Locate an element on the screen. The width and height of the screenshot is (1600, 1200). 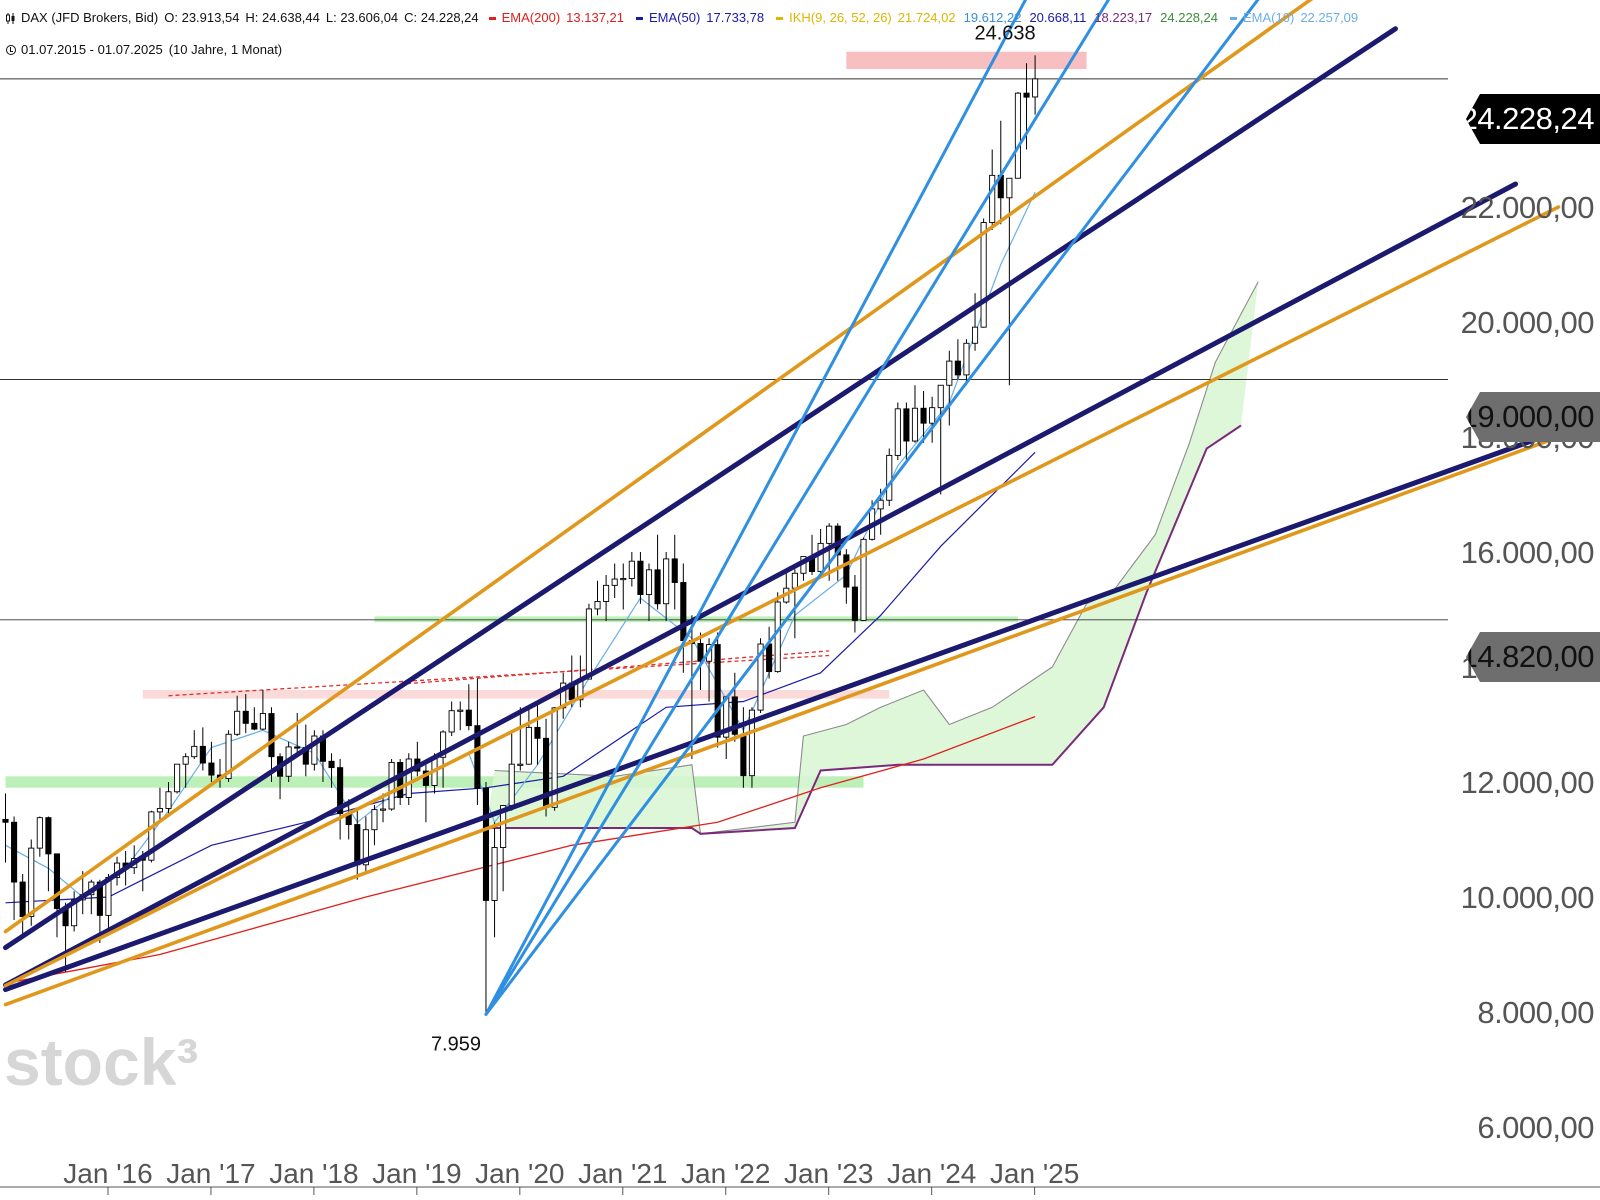
indicator-2-value: 21.724,02 is located at coordinates (926, 17).